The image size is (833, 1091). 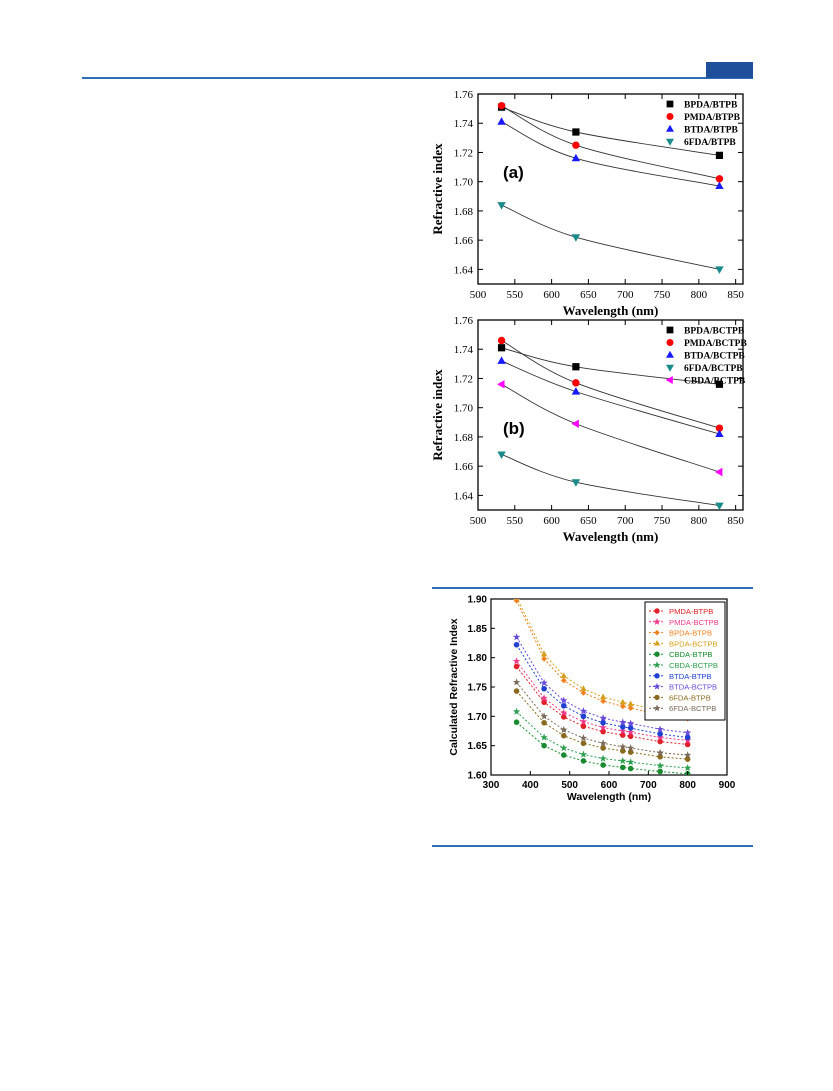 What do you see at coordinates (690, 676) in the screenshot?
I see `legend-label: BTDA-BTPB` at bounding box center [690, 676].